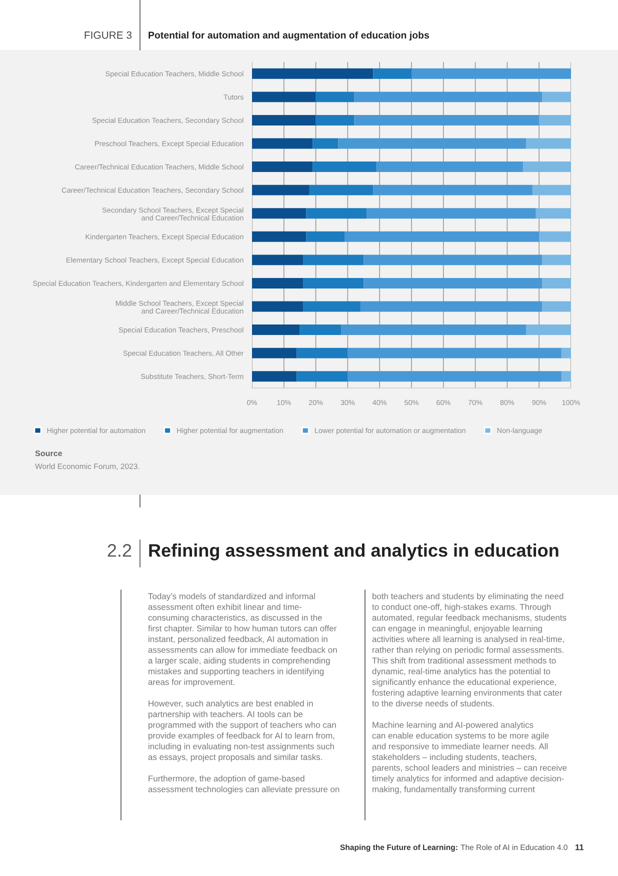 The height and width of the screenshot is (876, 618). What do you see at coordinates (244, 693) in the screenshot?
I see `text: Today’s models of standardized and informal assessment often exhibit linear and time- consuming characteristics, as discussed in the first chapter. Similar to how human tutors can offer instant, personalized feedback, AI automation in assessments can allow for immediate feedback on a larger scale, aiding students in comprehending mistakes and supporting teachers in identifying areas for improvement. However, such analytics are best enabled in partnership with teachers. AI tools can be programmed with the support of teachers who can provide examples of feedback for AI to learn from, including in evaluating non-test assignments such as essays, project proposals and similar tasks. Furthermore, the adoption of game-based assessment technologies can alleviate pressure on` at bounding box center [244, 693].